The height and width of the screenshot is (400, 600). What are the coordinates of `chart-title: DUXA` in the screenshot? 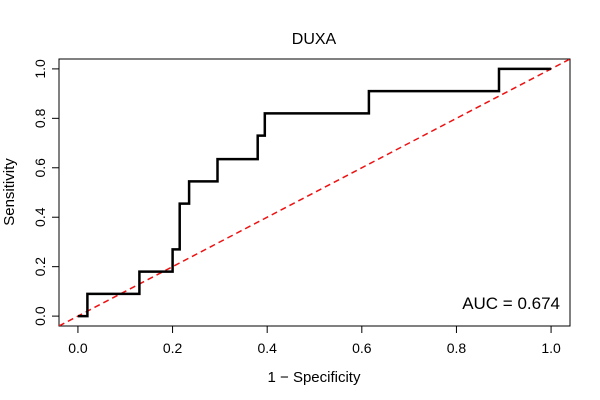 It's located at (314, 39).